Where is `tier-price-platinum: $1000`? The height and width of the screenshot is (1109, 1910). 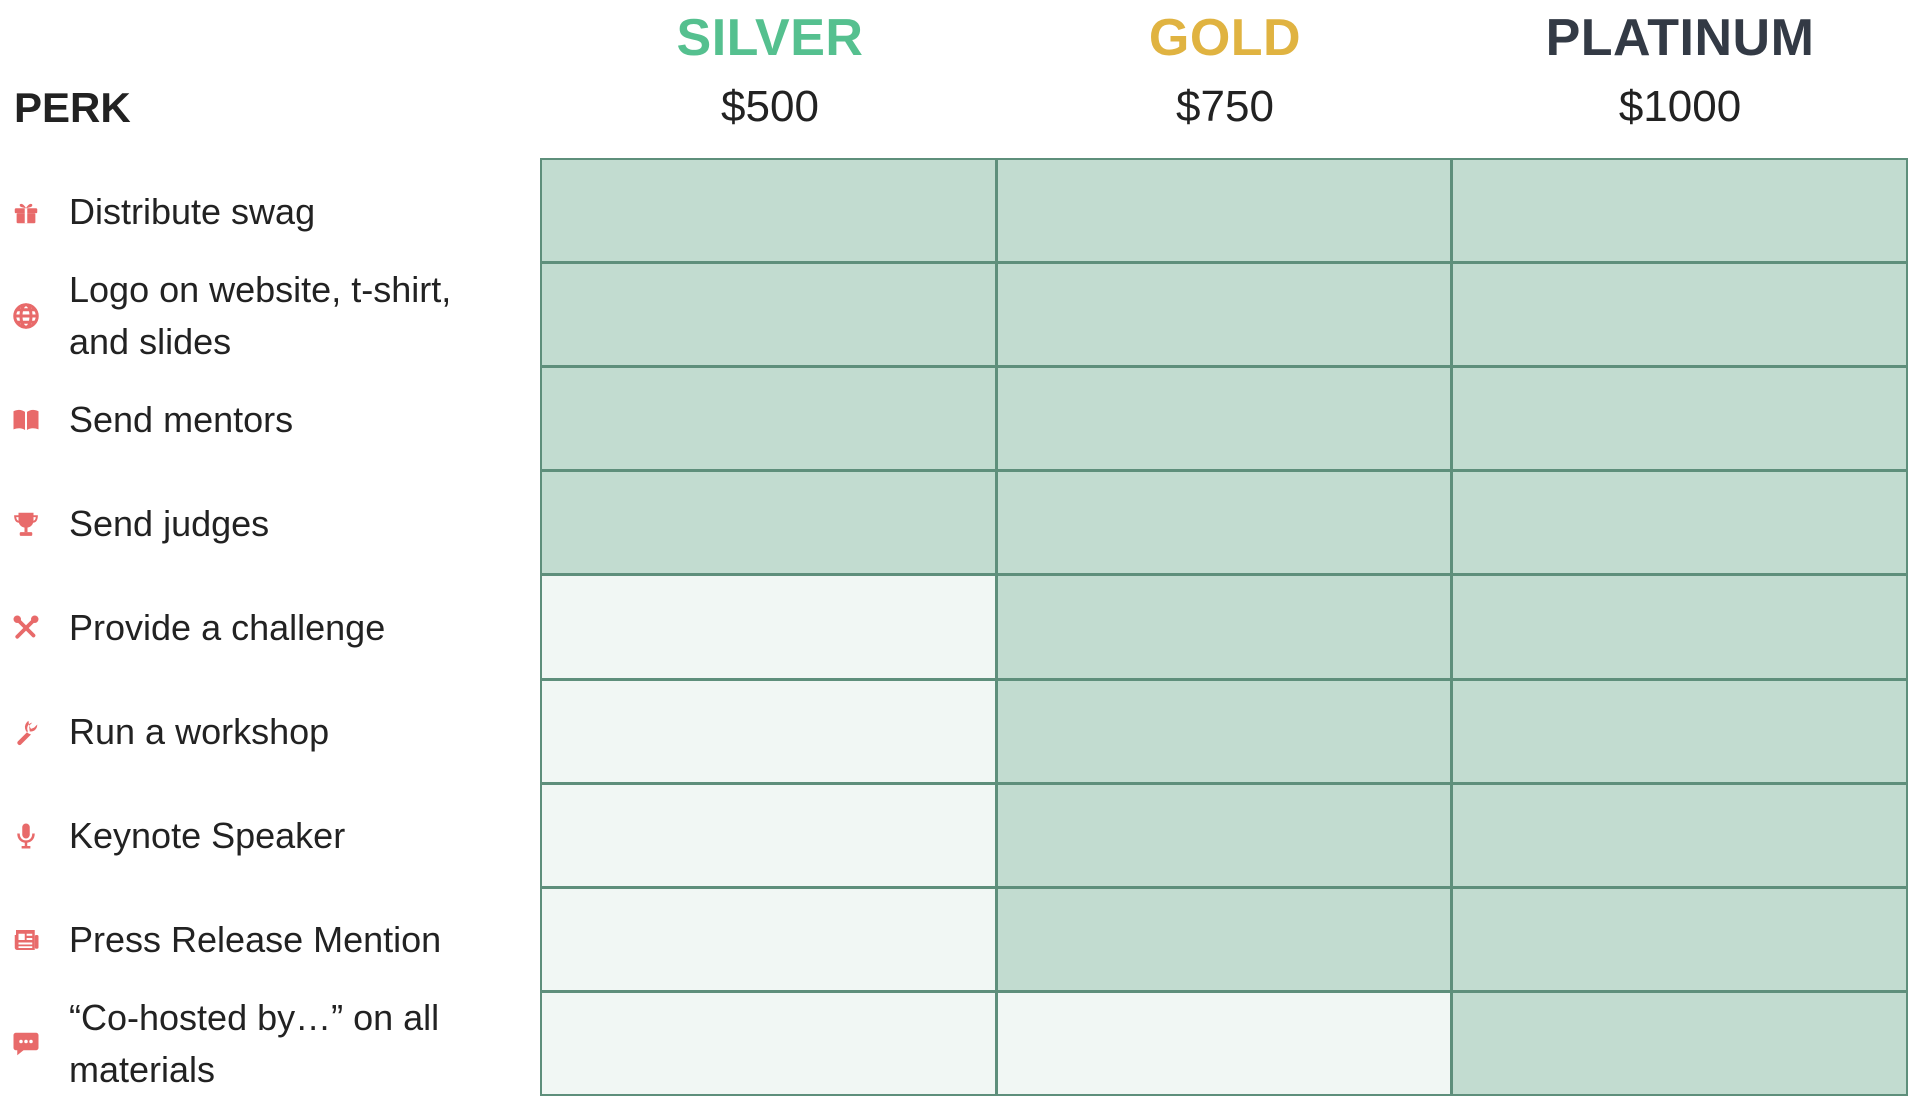
tier-price-platinum: $1000 is located at coordinates (1680, 106).